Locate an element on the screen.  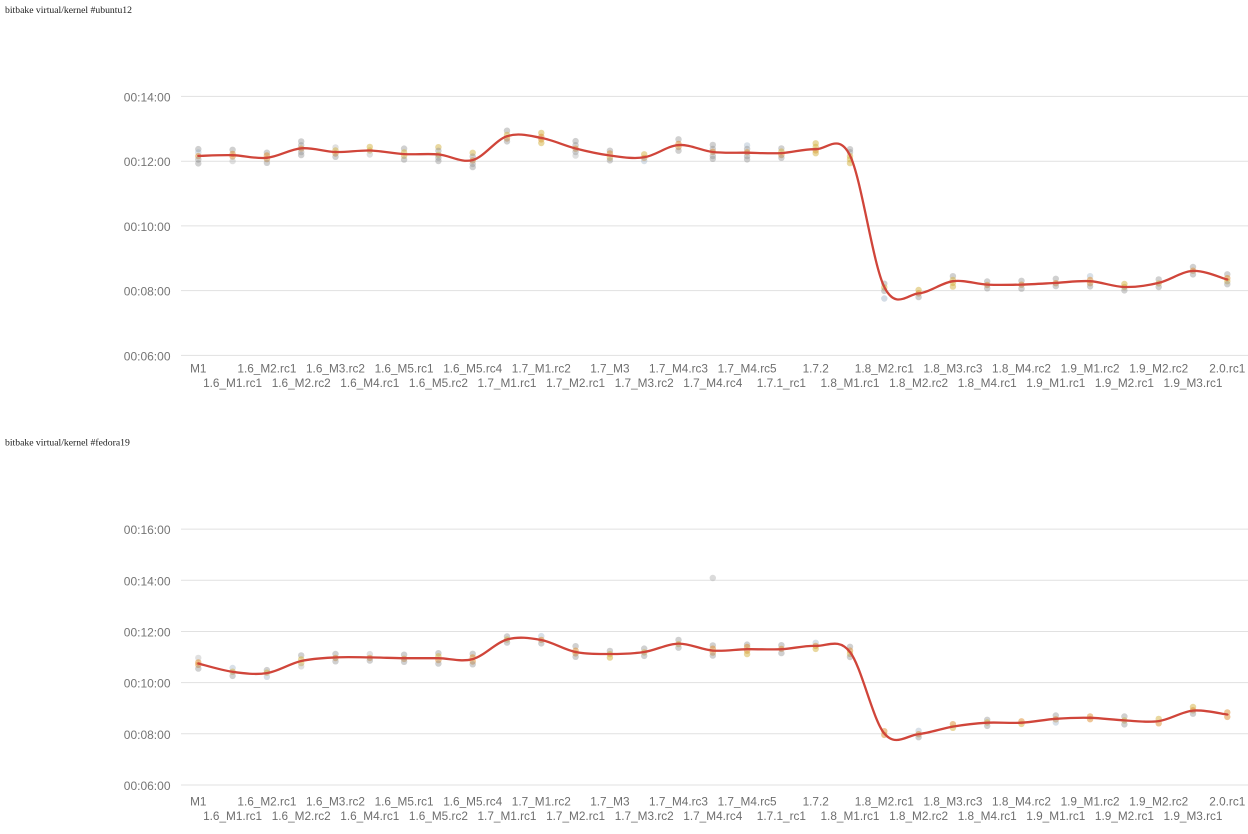
svg-text: 00:16:00 is located at coordinates (147, 530).